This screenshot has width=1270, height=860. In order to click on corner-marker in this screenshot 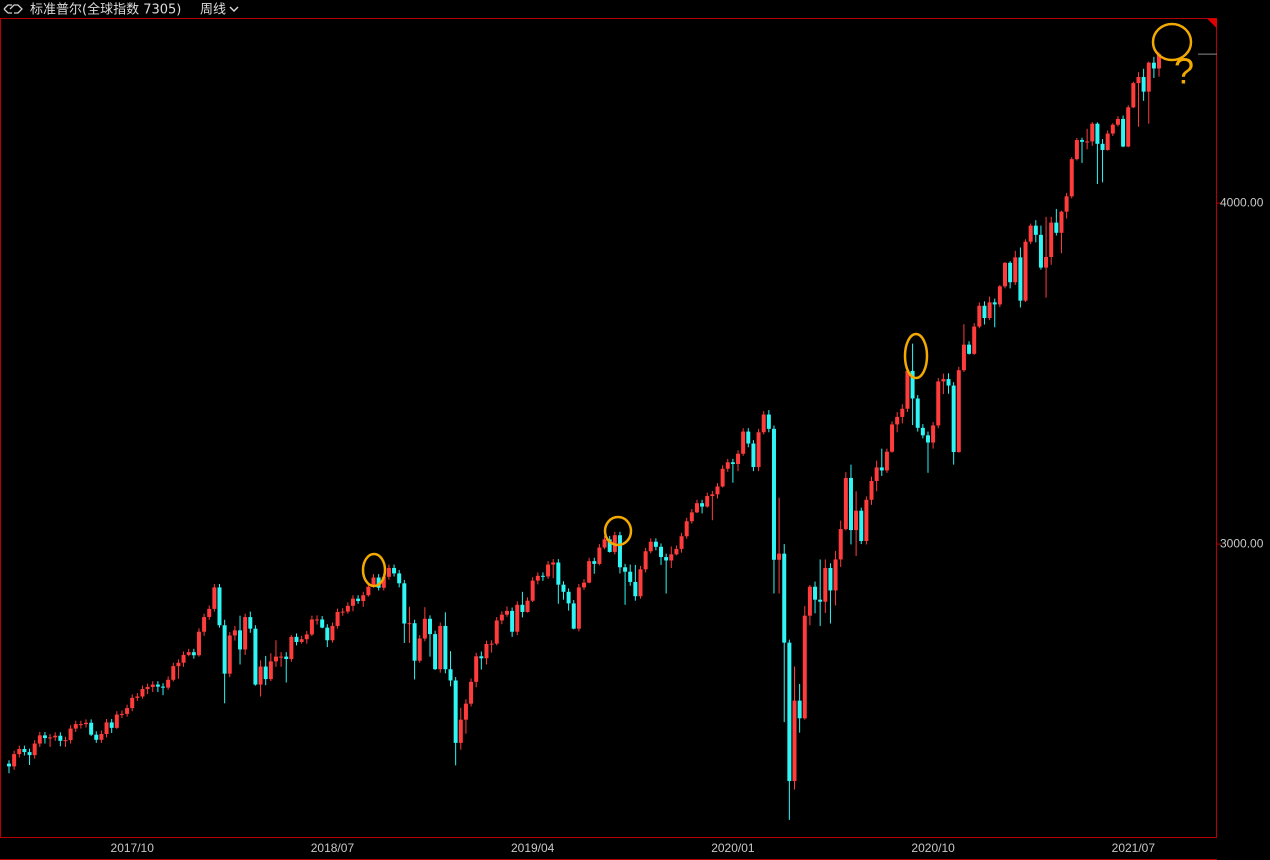, I will do `click(1212, 23)`.